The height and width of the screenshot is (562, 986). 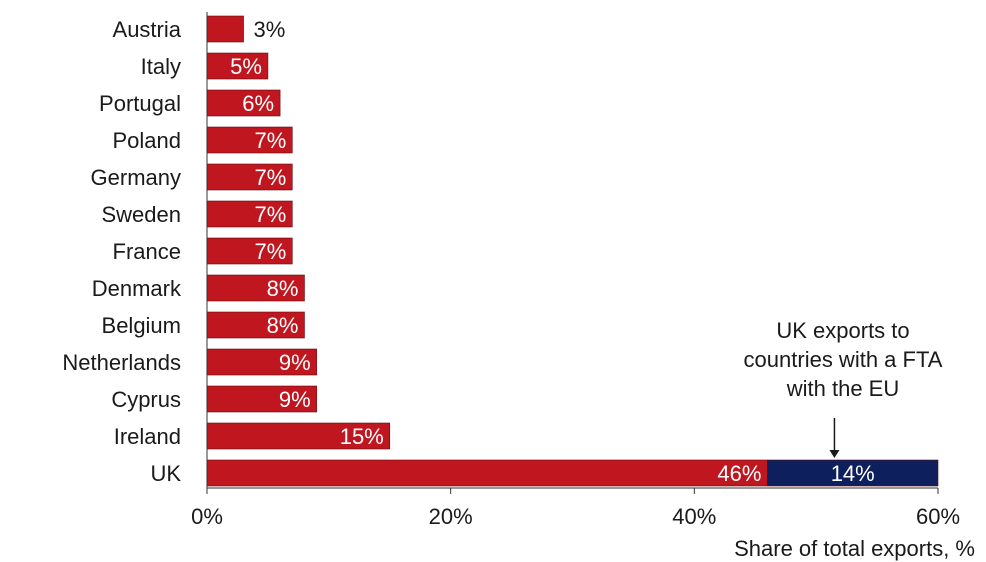 I want to click on category-label: Belgium, so click(x=141, y=325).